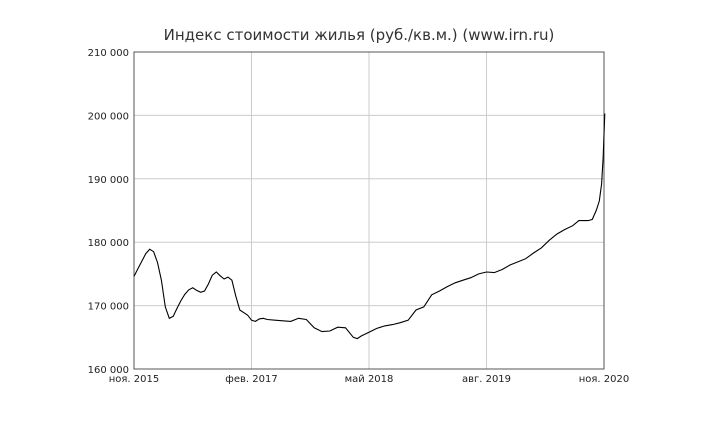 The width and height of the screenshot is (720, 424). Describe the element at coordinates (108, 180) in the screenshot. I see `y-tick-label: 190 000` at that location.